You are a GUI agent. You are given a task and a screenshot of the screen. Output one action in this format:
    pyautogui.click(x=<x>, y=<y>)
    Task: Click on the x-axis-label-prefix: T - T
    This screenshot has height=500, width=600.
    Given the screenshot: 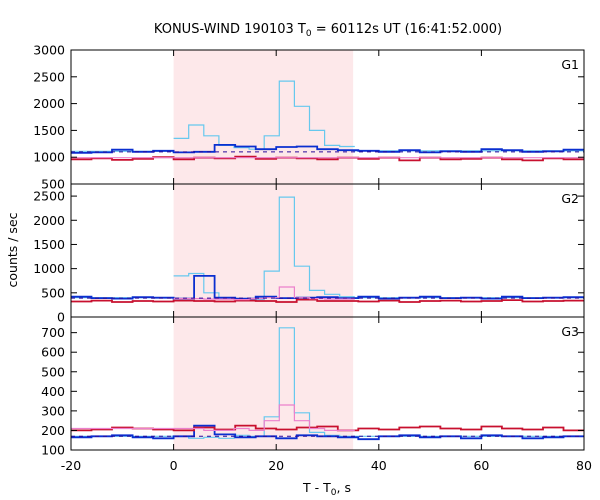 What is the action you would take?
    pyautogui.click(x=316, y=487)
    